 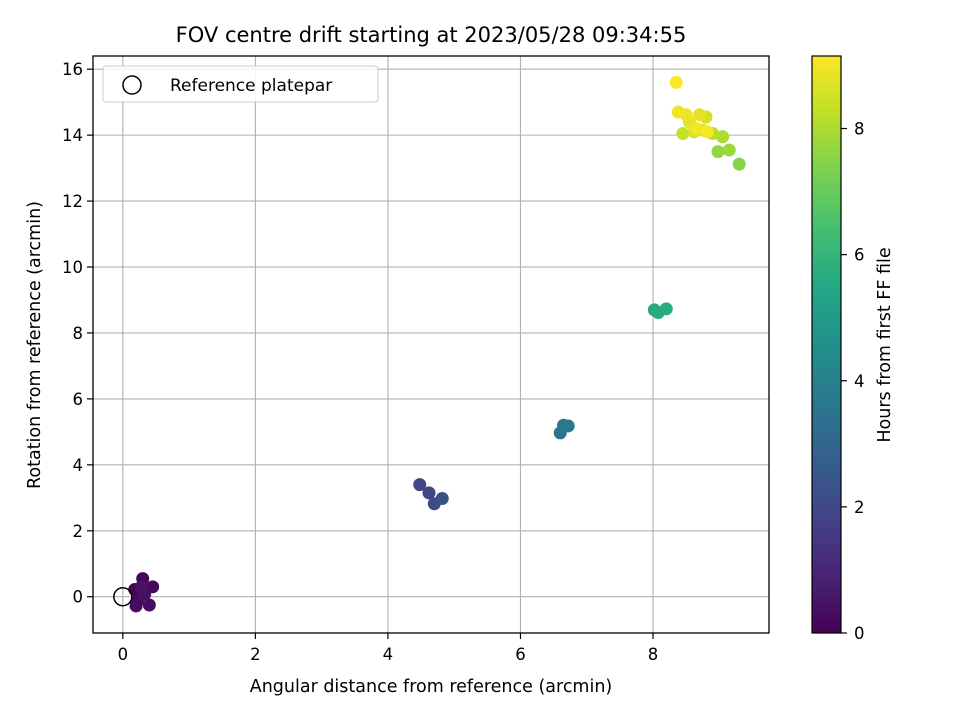 What do you see at coordinates (72, 201) in the screenshot?
I see `y-tick-label: 12` at bounding box center [72, 201].